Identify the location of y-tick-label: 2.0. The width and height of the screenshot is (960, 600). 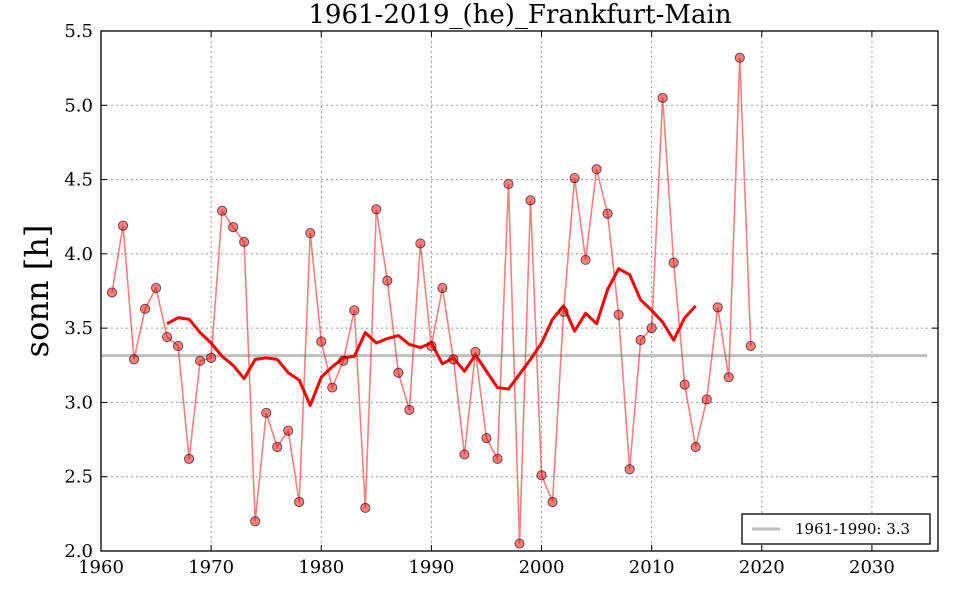
(78, 551).